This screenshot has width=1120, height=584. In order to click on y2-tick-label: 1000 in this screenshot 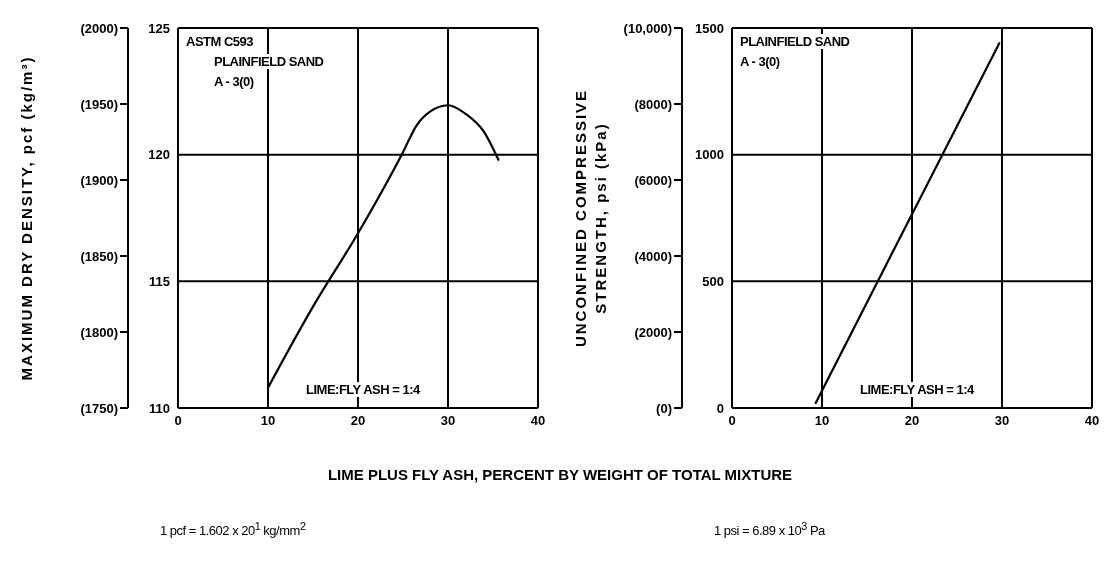, I will do `click(709, 155)`.